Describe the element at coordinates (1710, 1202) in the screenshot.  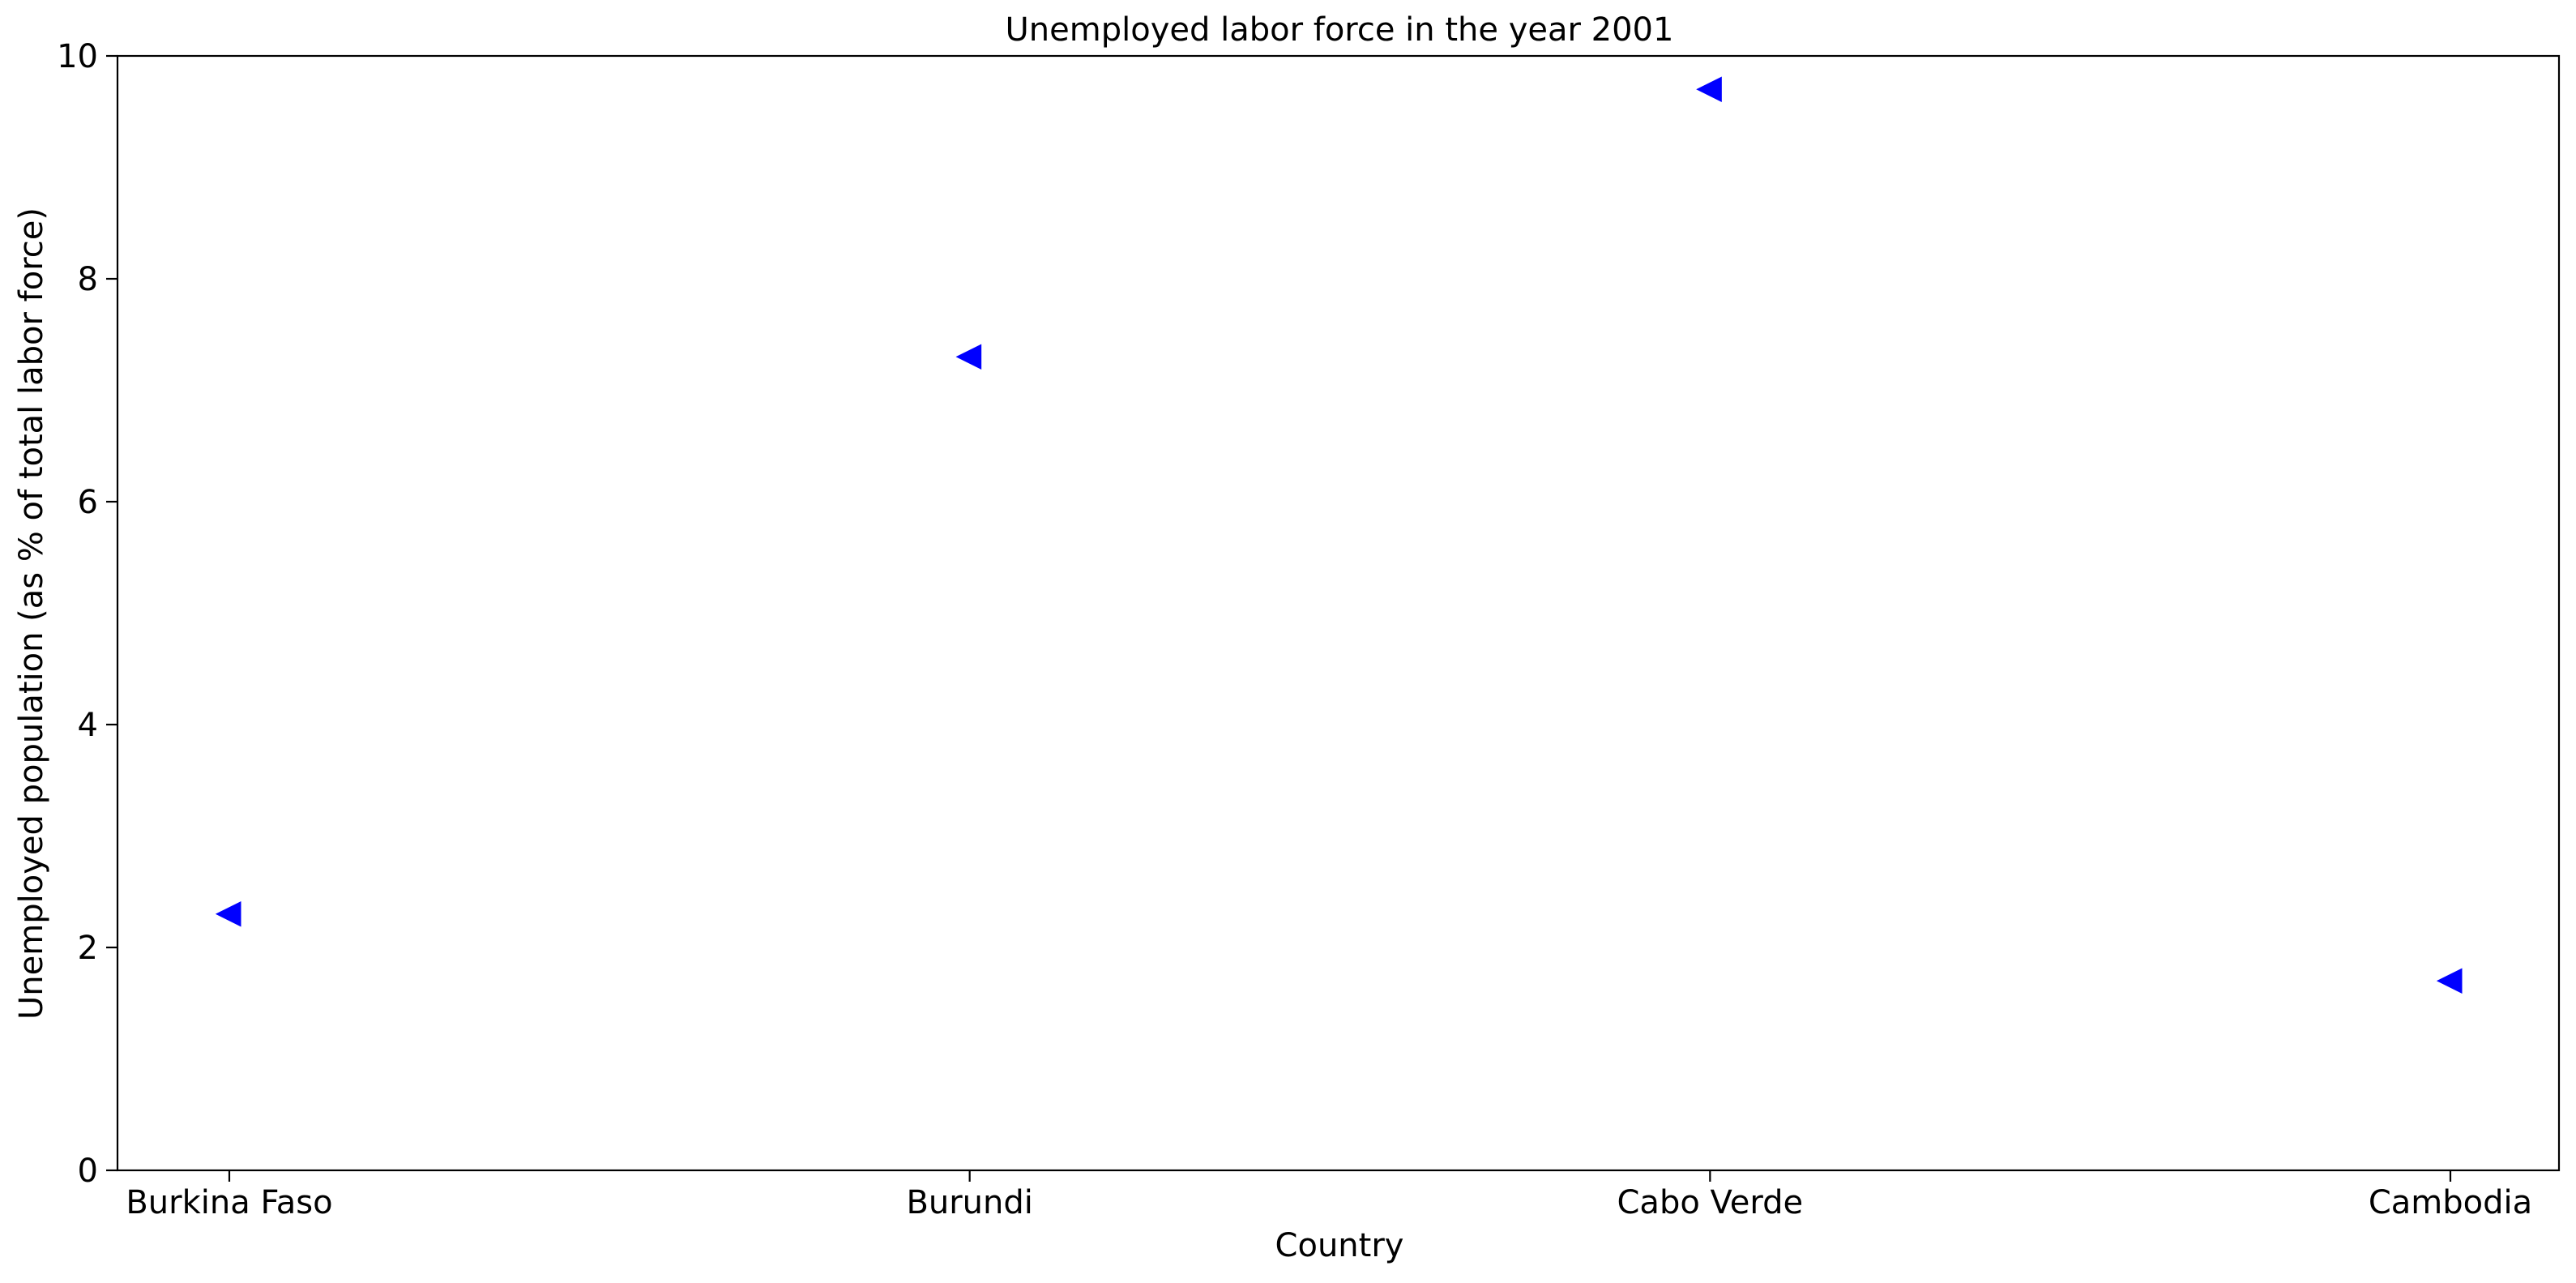
I see `x-tick-label: Cabo Verde` at that location.